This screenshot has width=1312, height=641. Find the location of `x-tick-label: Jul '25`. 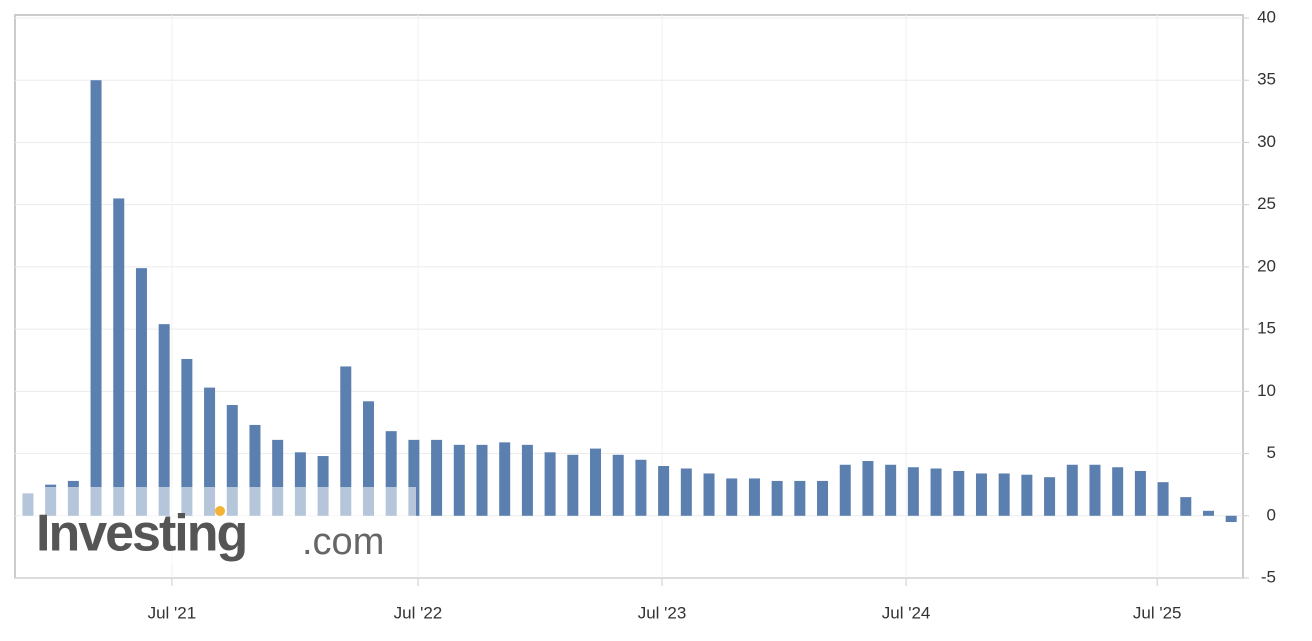

x-tick-label: Jul '25 is located at coordinates (1157, 612).